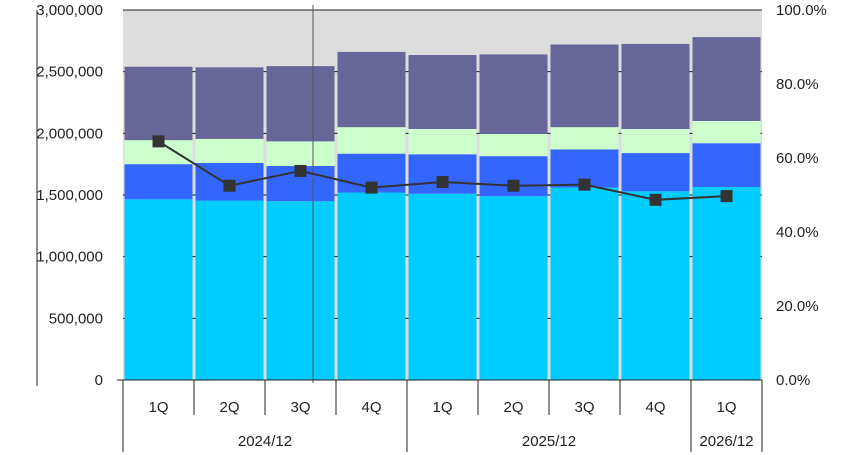 This screenshot has width=844, height=455. I want to click on y2-axis-tick-labels: 0.0% 20.0% 40.0% 60.0% 80.0% 100.0%, so click(801, 195).